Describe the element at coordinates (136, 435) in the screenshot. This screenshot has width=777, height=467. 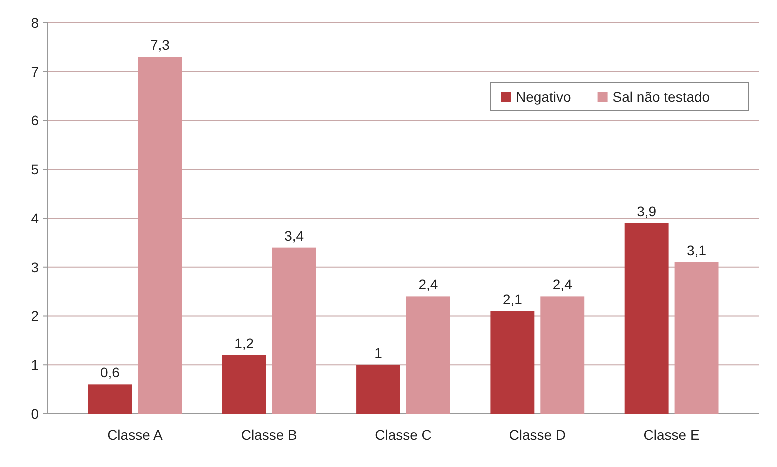
I see `x-tick-label: Classe A` at that location.